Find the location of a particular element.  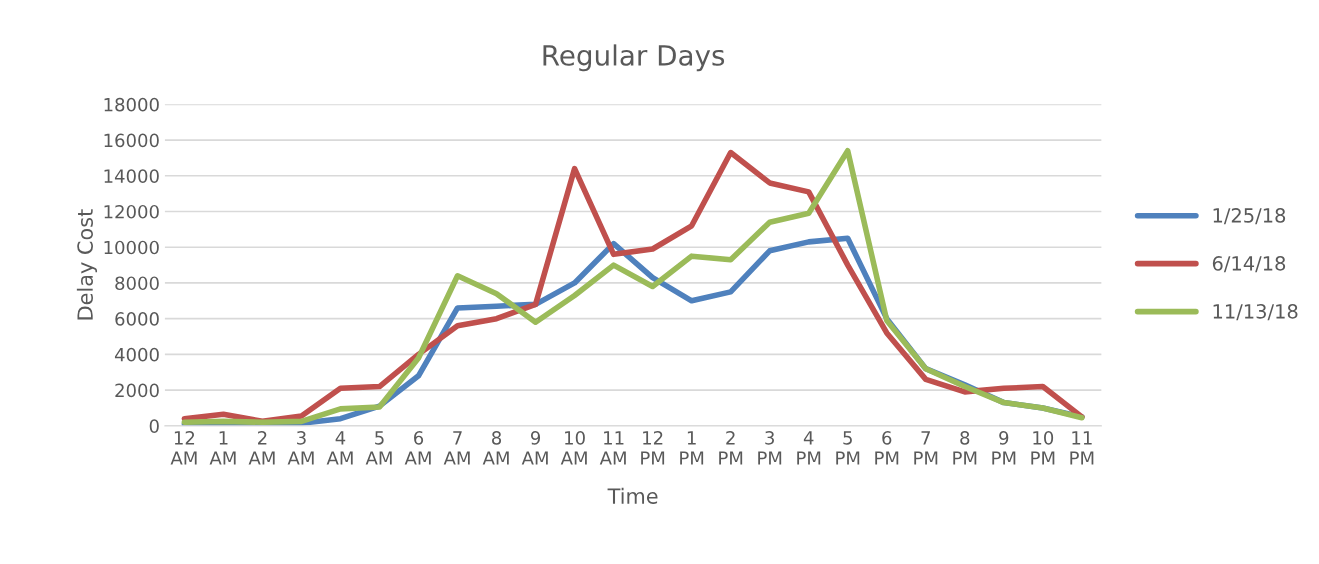

x-tick-label: 8 PM is located at coordinates (965, 448).